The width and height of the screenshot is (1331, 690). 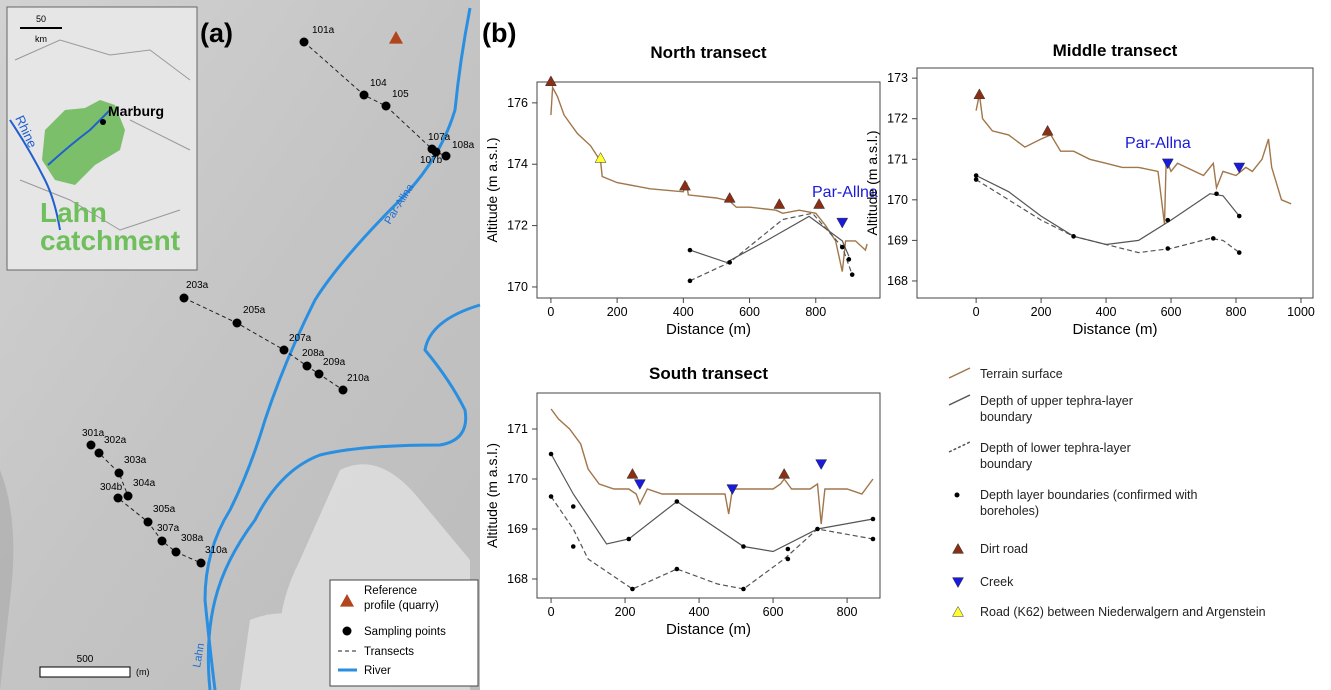 What do you see at coordinates (815, 312) in the screenshot?
I see `x-tick-label: 800` at bounding box center [815, 312].